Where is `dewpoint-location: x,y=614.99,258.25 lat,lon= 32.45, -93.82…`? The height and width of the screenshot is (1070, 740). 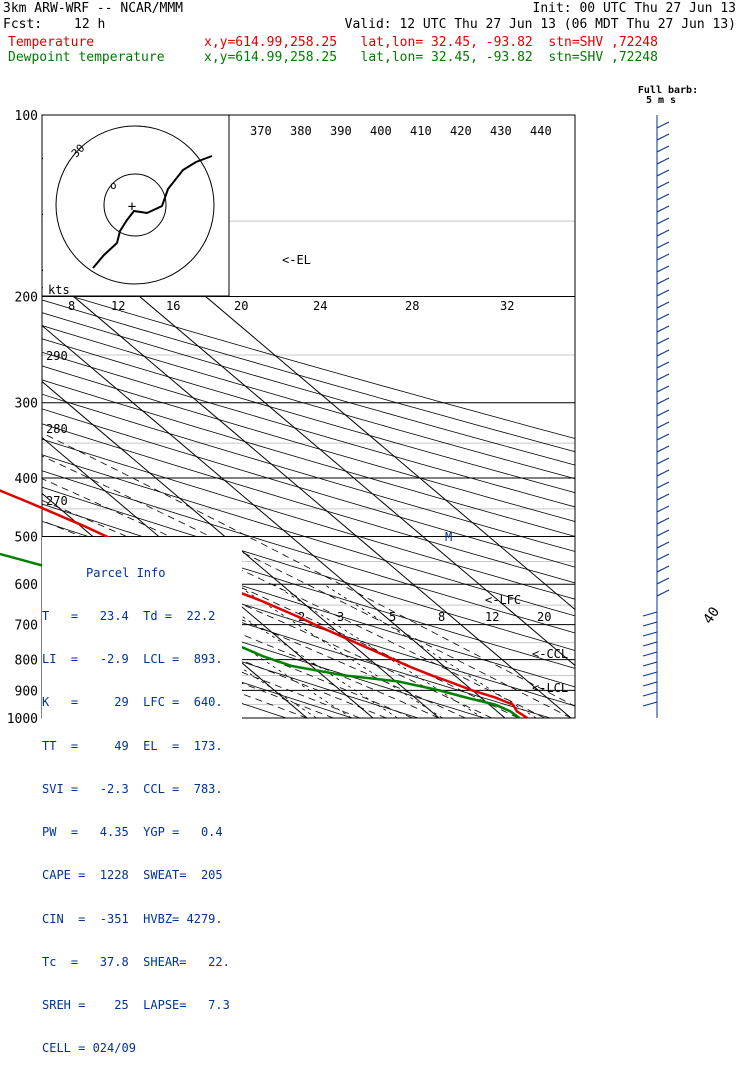 dewpoint-location: x,y=614.99,258.25 lat,lon= 32.45, -93.82… is located at coordinates (431, 57).